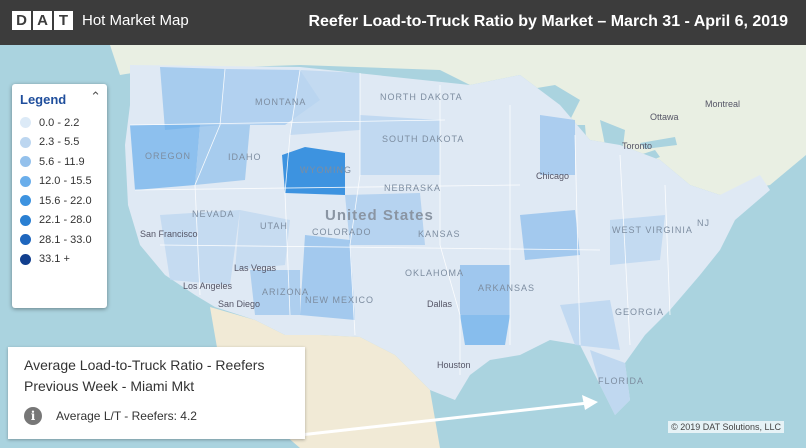 Image resolution: width=806 pixels, height=448 pixels. I want to click on state-label: OREGON, so click(168, 156).